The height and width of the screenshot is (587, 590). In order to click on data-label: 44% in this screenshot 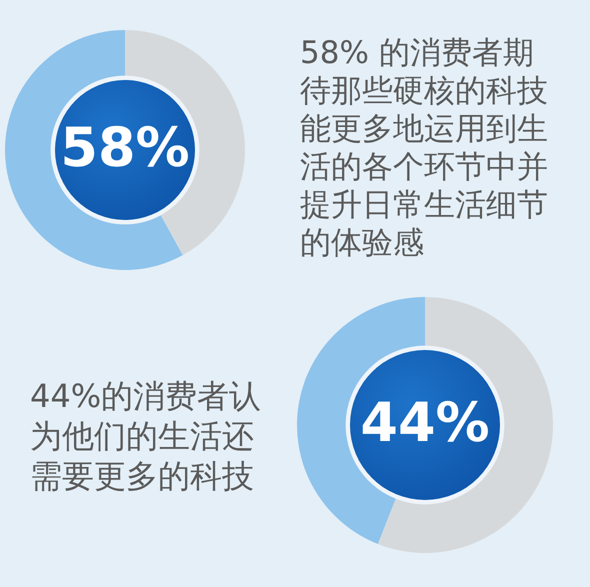, I will do `click(425, 422)`.